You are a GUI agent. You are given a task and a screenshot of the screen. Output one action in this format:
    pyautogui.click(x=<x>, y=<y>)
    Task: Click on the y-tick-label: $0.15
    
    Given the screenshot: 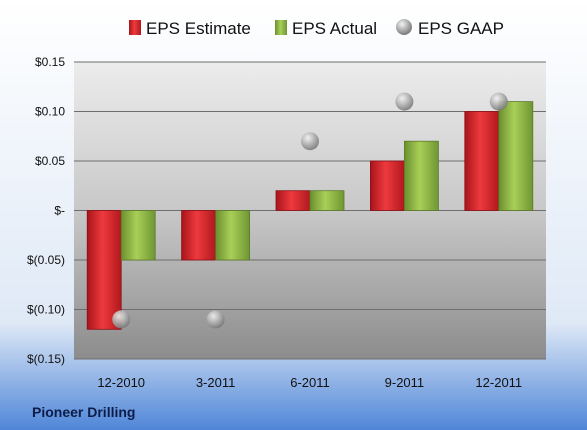 What is the action you would take?
    pyautogui.click(x=50, y=62)
    